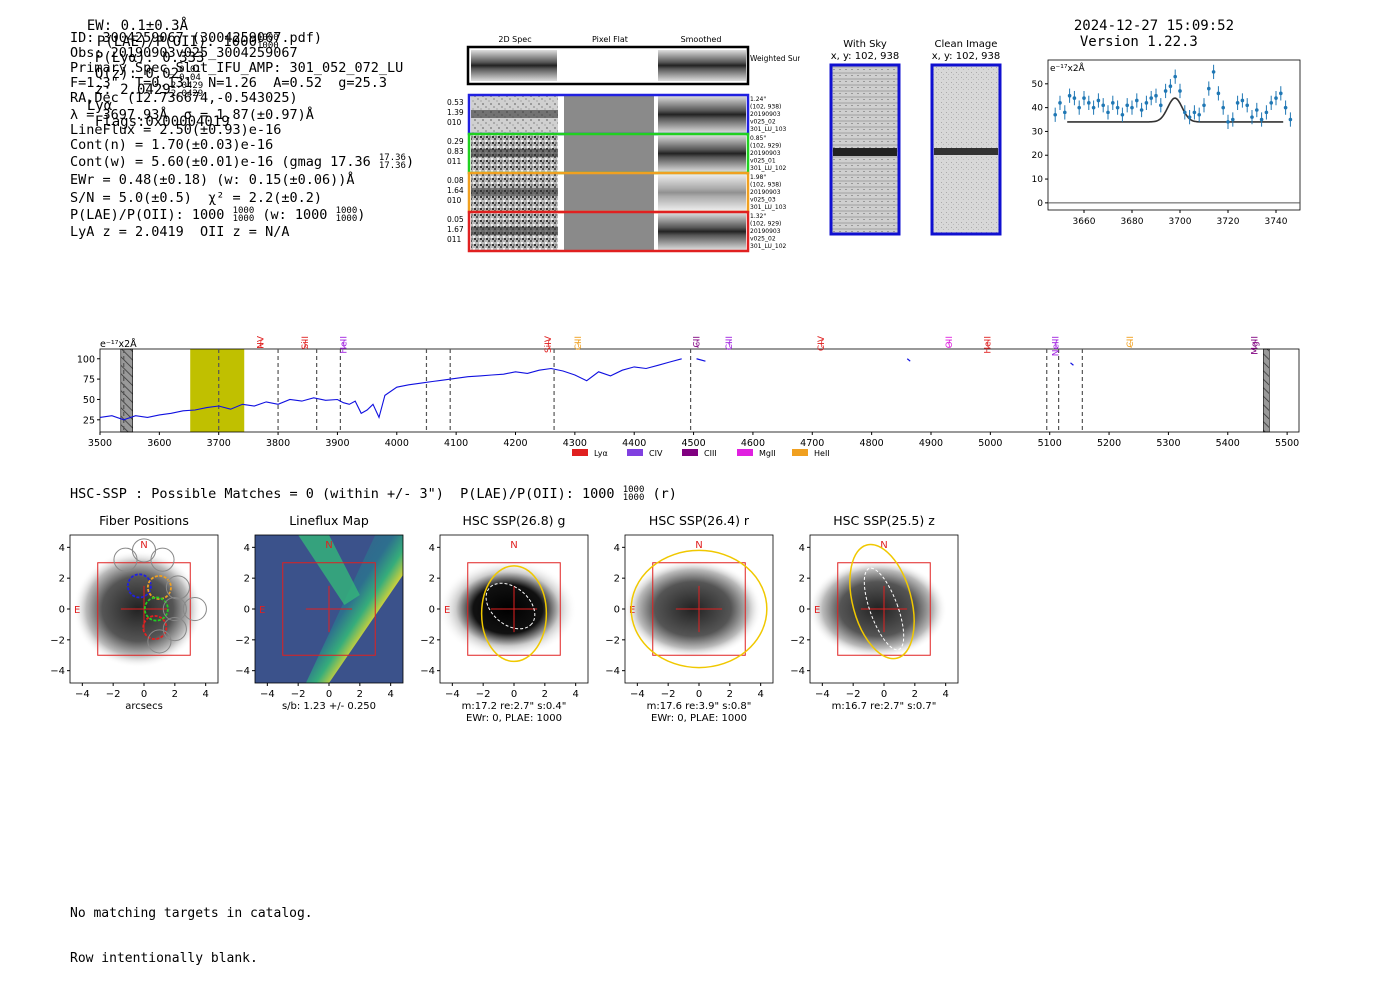  Describe the element at coordinates (865, 56) in the screenshot. I see `with-sky-coord: x, y: 102, 938` at that location.